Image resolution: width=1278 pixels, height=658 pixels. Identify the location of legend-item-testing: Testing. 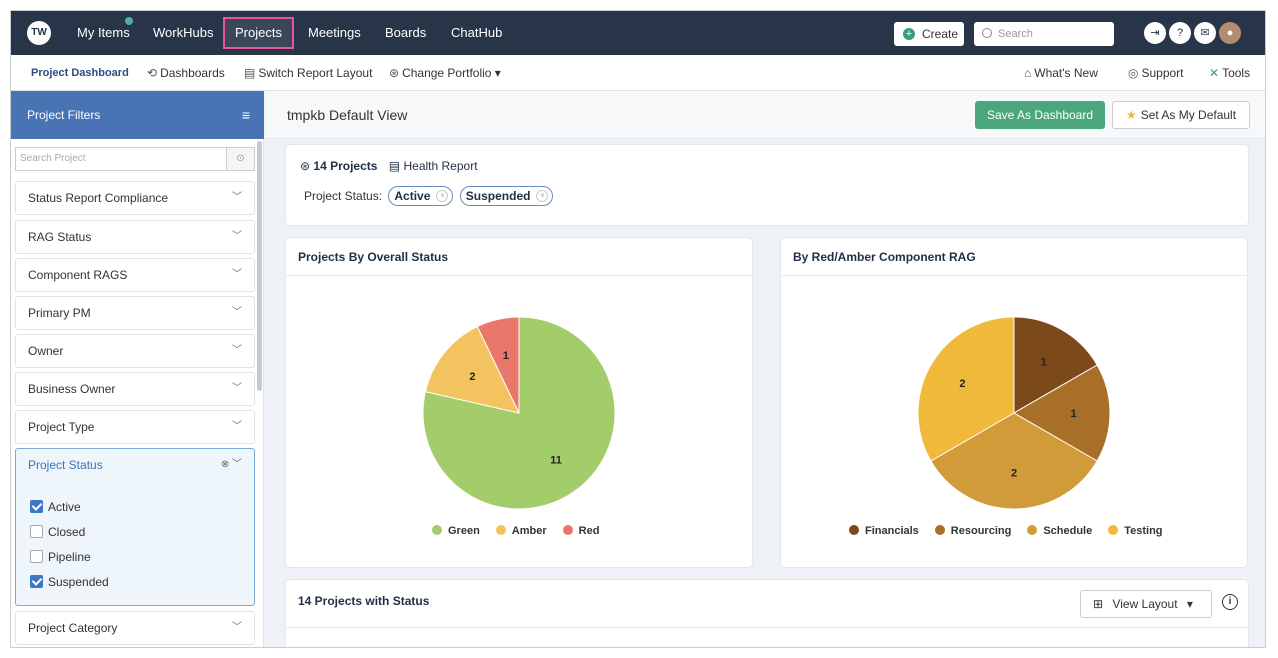
(1135, 531).